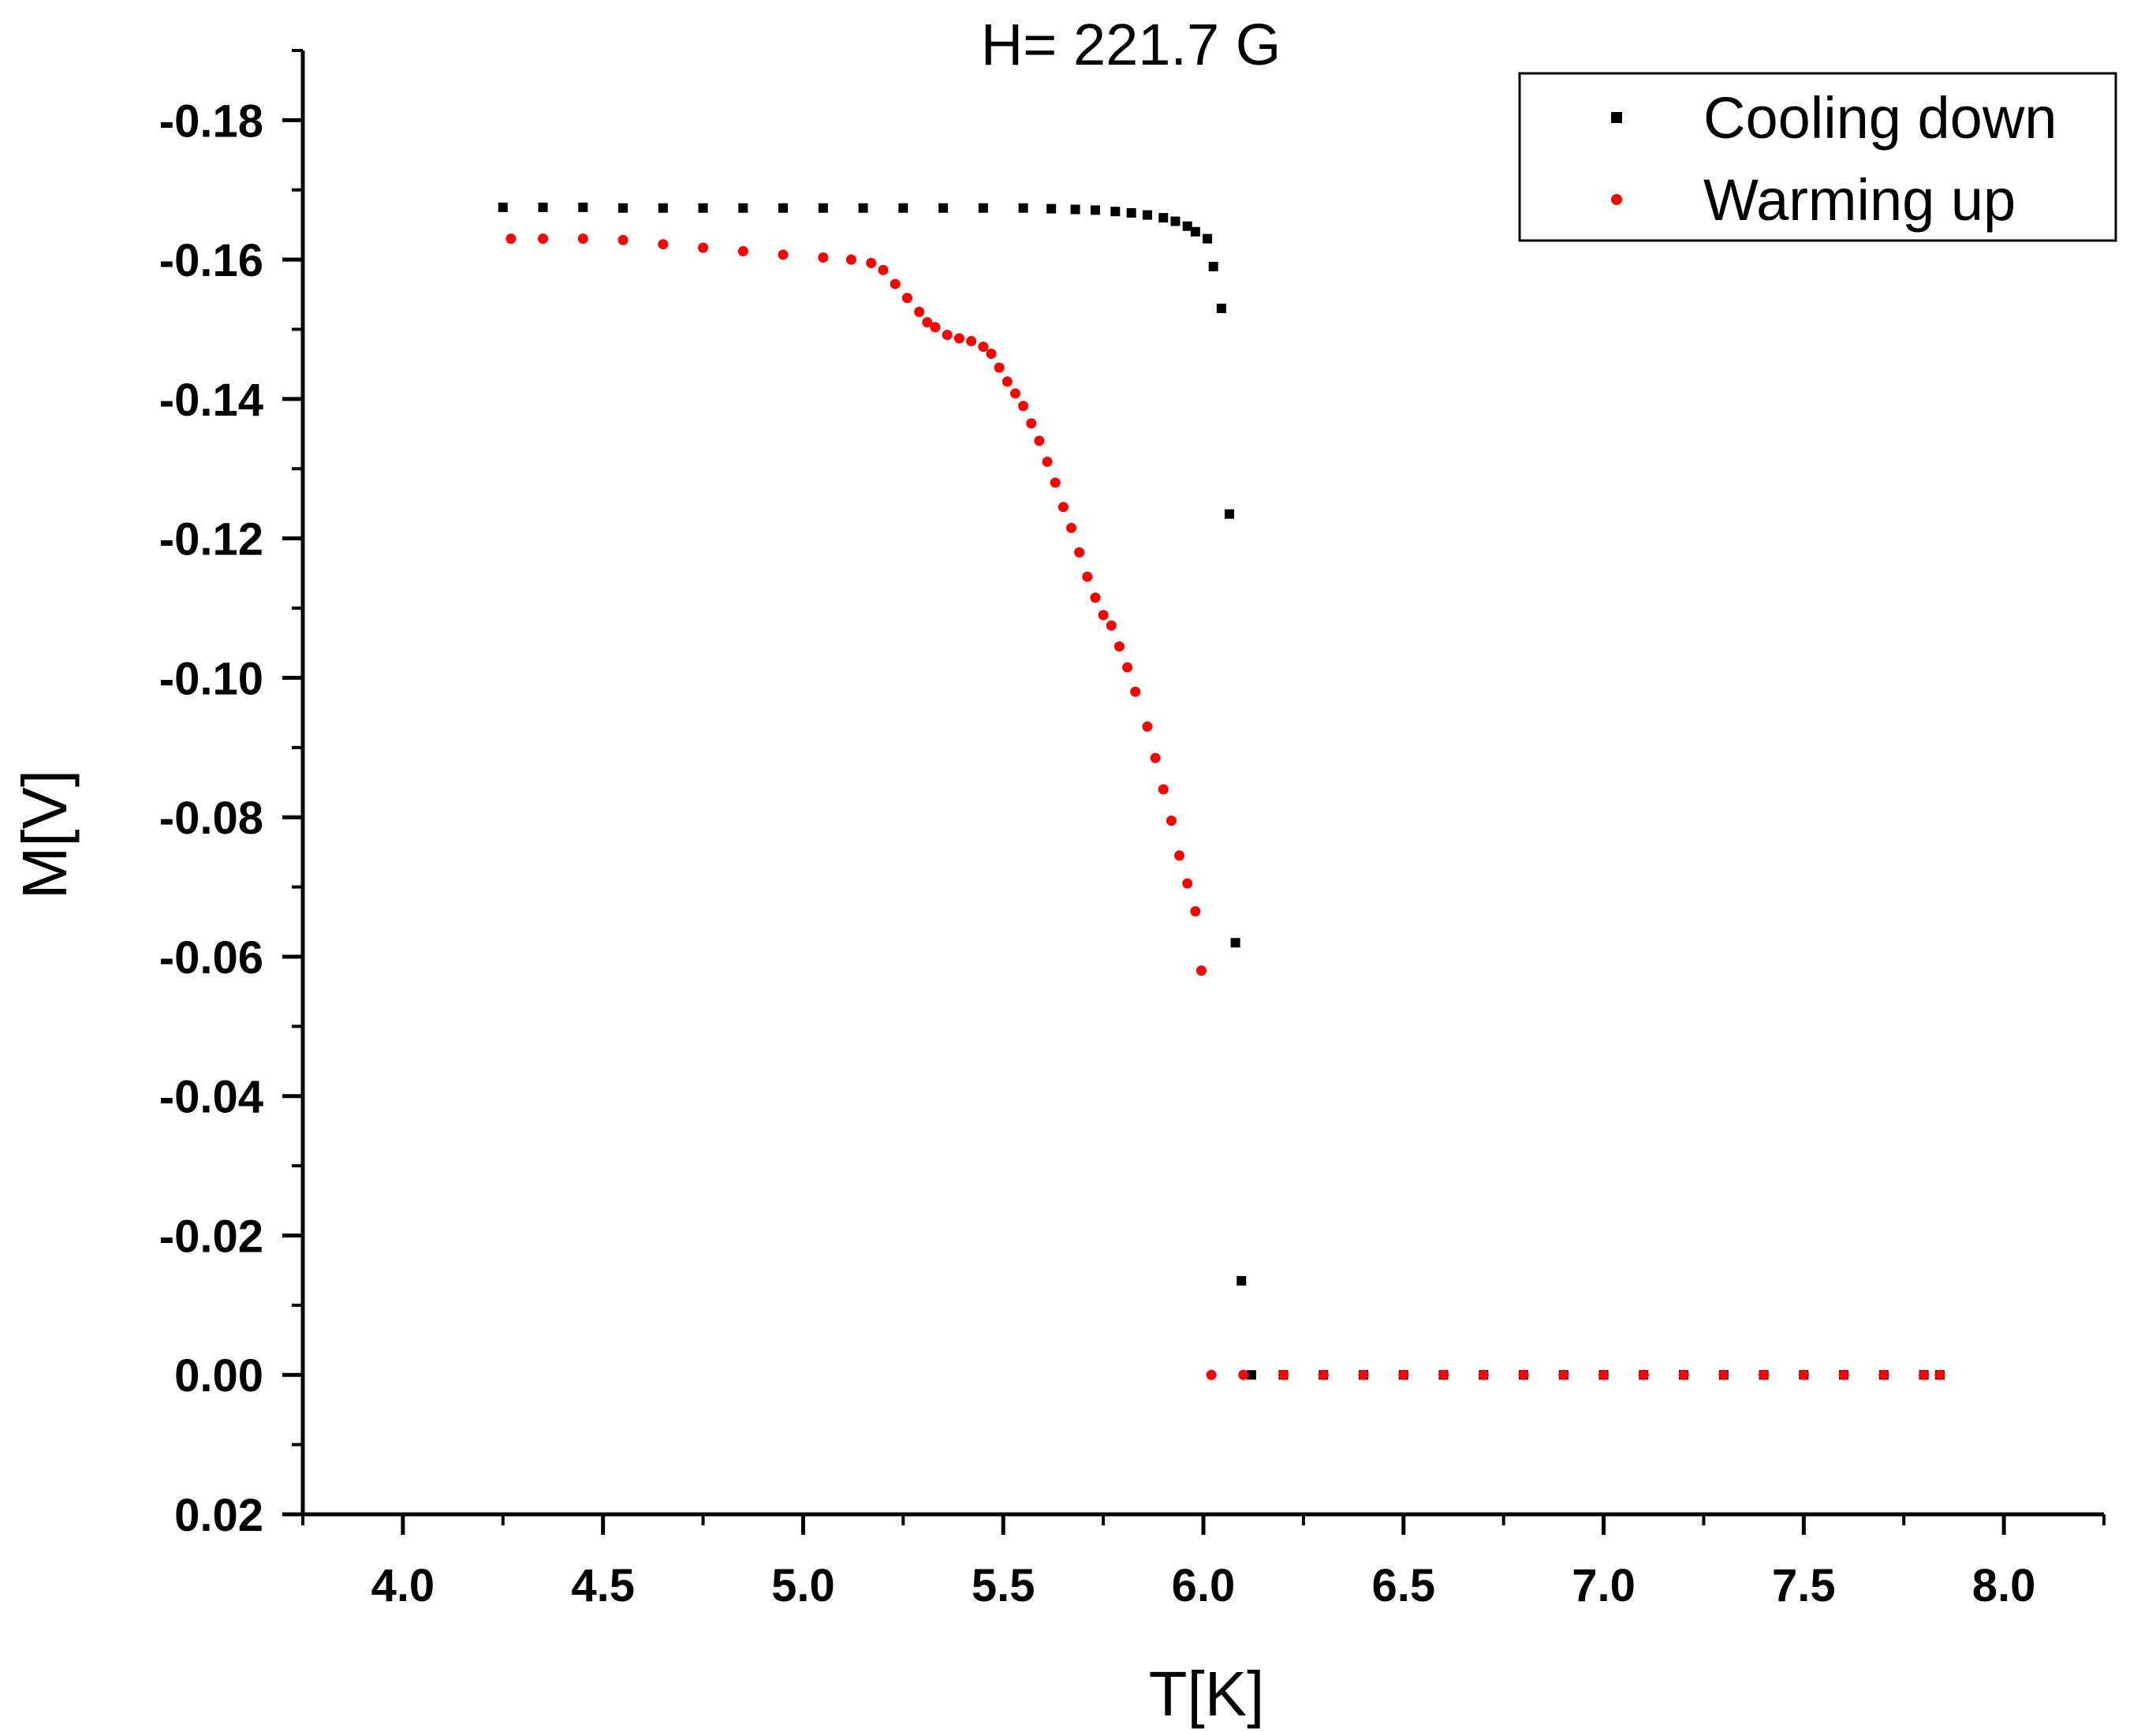 The height and width of the screenshot is (1732, 2156). I want to click on y-tick-label: -0.14, so click(211, 400).